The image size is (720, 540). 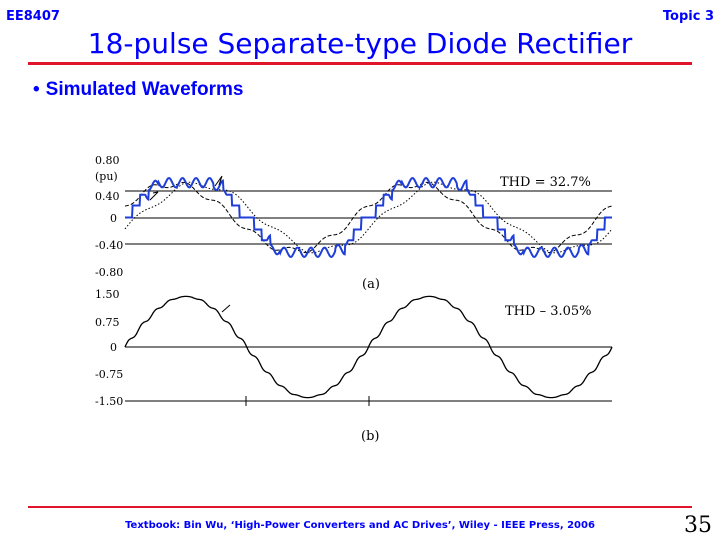 What do you see at coordinates (113, 347) in the screenshot?
I see `chart-b-ytick-label: 0` at bounding box center [113, 347].